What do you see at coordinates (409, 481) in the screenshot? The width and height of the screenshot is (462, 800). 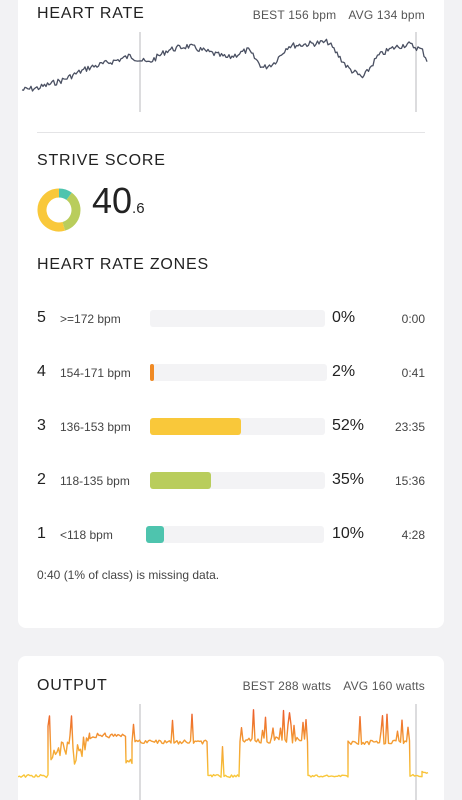 I see `zone-time: 15:36` at bounding box center [409, 481].